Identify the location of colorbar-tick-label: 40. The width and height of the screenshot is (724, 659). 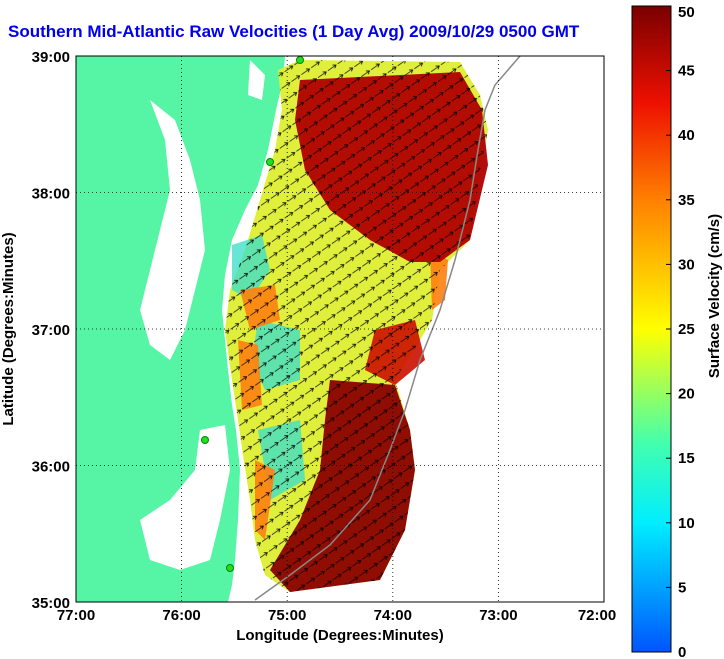
(686, 135).